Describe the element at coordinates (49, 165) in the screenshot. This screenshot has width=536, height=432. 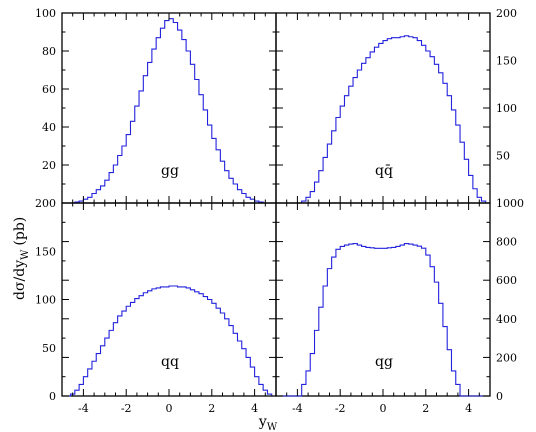
I see `y-tick-label: 20` at that location.